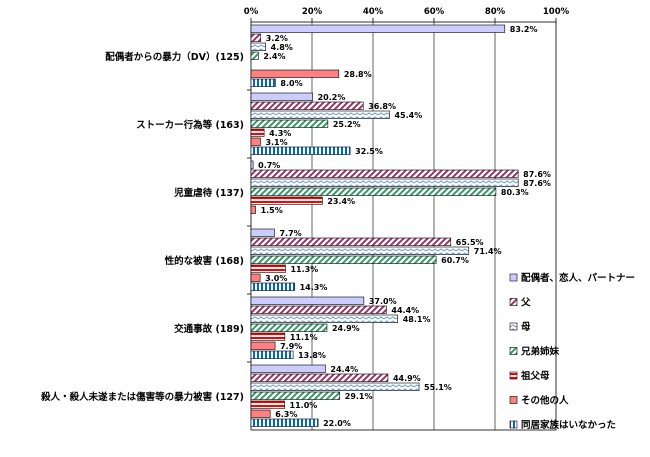 This screenshot has width=650, height=457. Describe the element at coordinates (346, 328) in the screenshot. I see `data-label: 24.9%` at that location.